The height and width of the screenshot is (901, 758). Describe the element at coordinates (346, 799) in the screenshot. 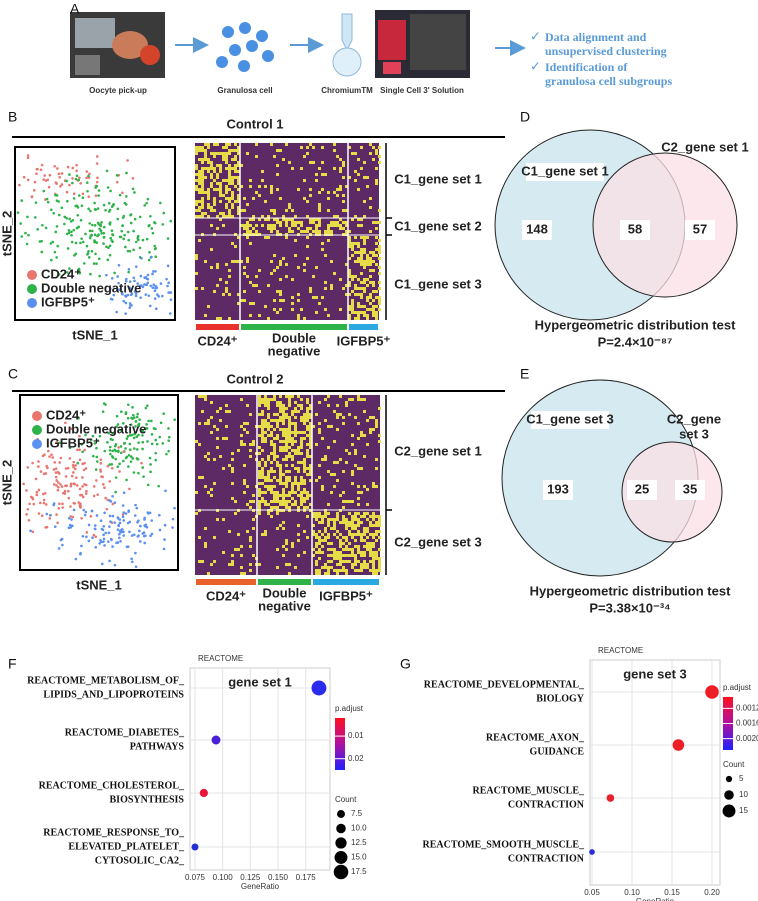

I see `legend-title: Count` at that location.